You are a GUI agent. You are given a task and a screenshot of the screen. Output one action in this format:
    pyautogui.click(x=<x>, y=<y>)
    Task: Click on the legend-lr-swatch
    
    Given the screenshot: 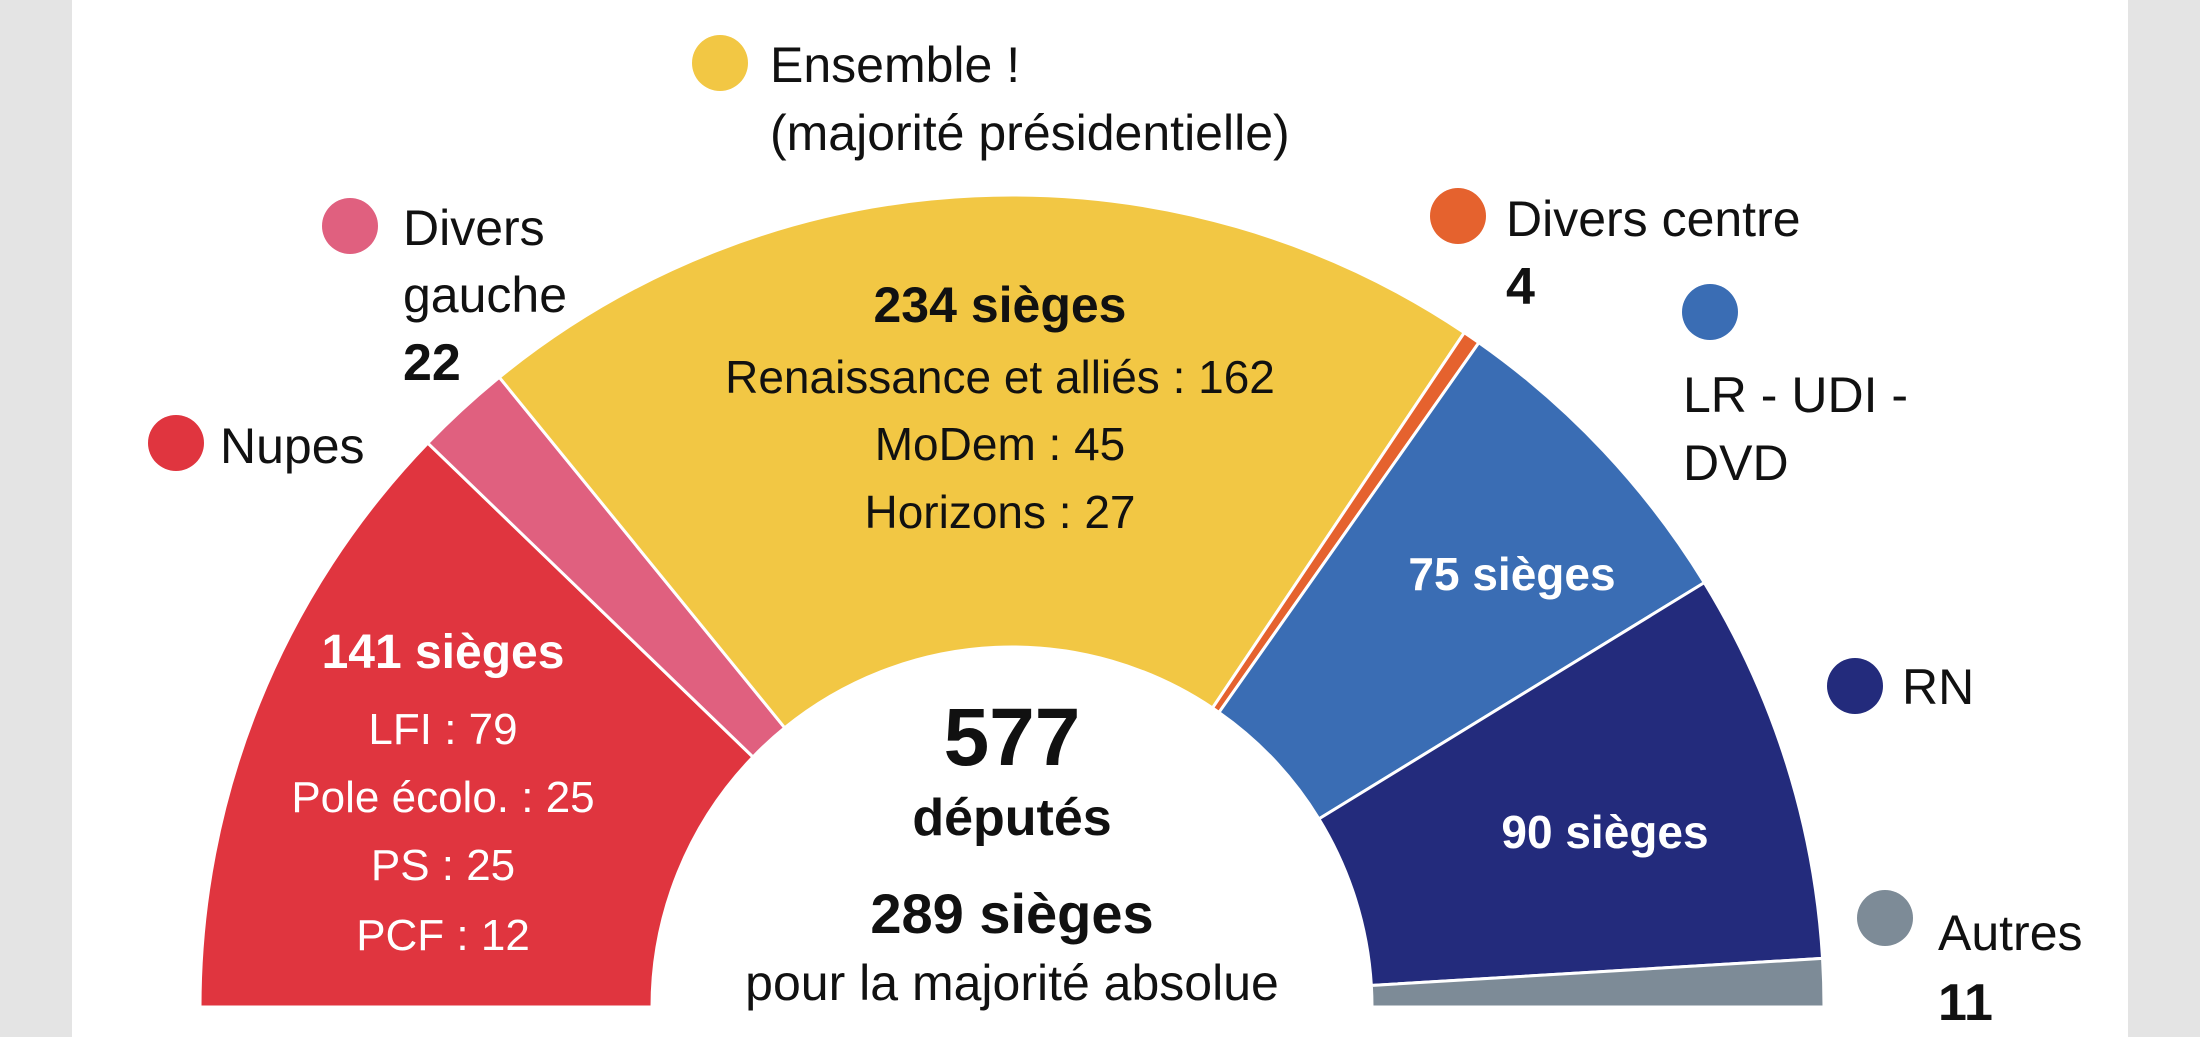 What is the action you would take?
    pyautogui.click(x=1710, y=312)
    